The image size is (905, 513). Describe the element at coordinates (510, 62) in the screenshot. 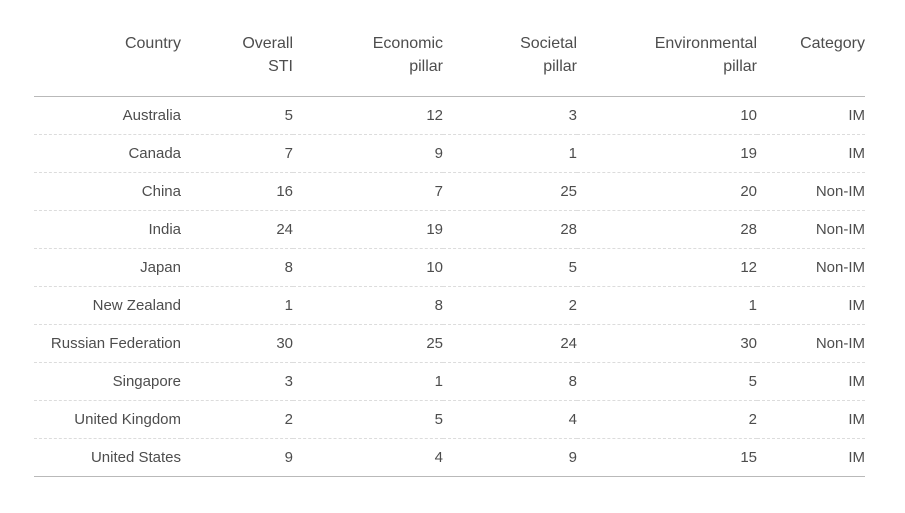

I see `column-header-societal-pillar: Societal pillar` at that location.